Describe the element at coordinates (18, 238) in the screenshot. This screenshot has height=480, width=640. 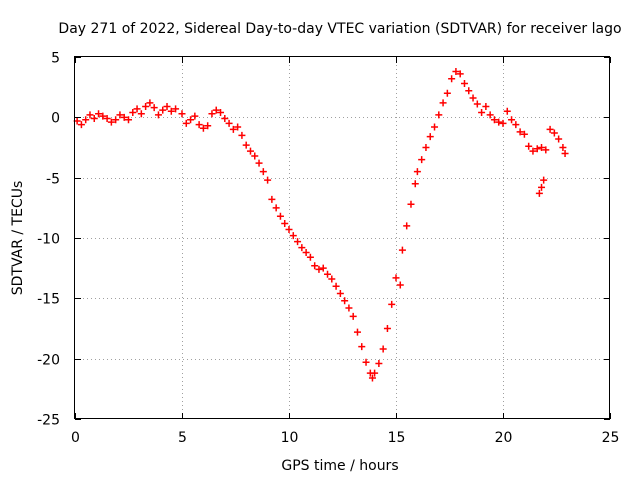
I see `y-axis-label: SDTVAR / TECUs` at that location.